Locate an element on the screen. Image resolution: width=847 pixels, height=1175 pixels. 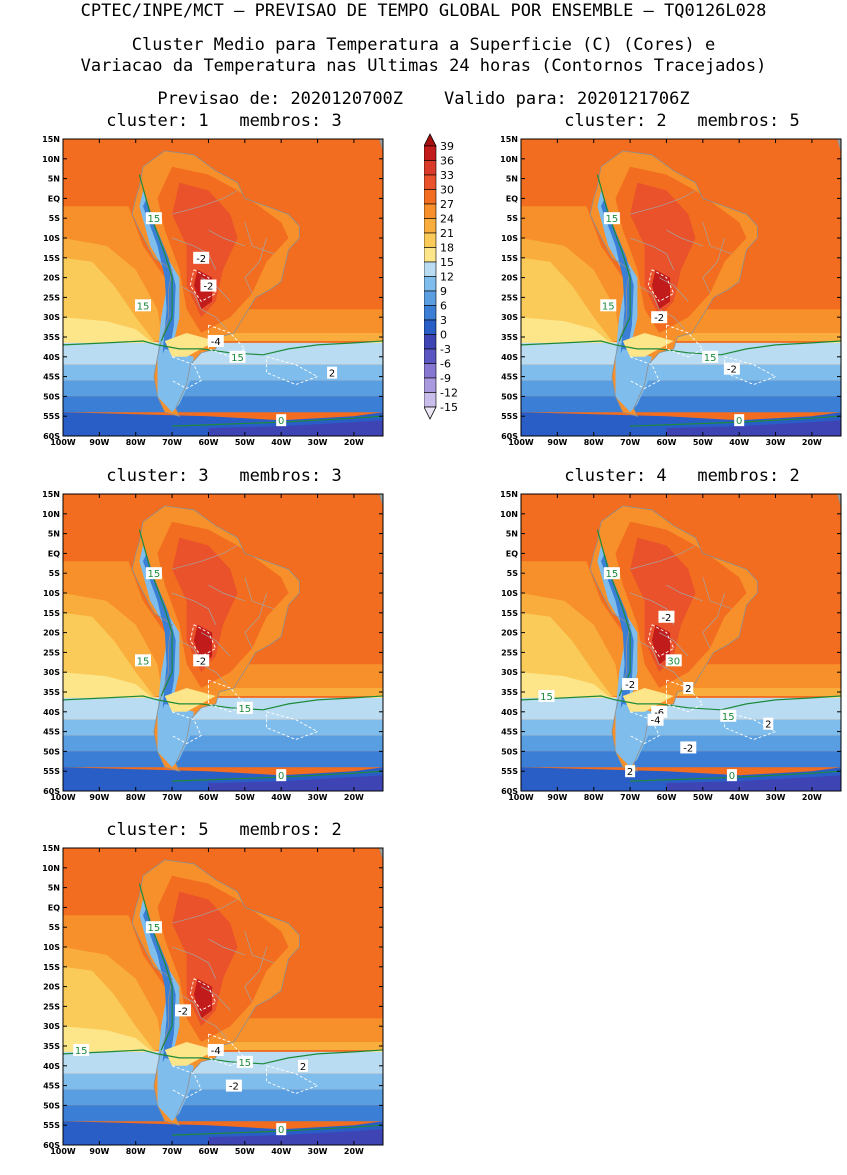
lat-tick-label: 25S is located at coordinates (51, 1006).